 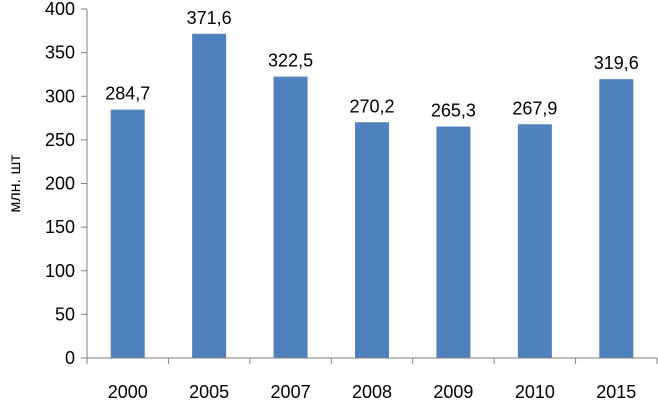 What do you see at coordinates (290, 61) in the screenshot?
I see `data-label-2007: 322,5` at bounding box center [290, 61].